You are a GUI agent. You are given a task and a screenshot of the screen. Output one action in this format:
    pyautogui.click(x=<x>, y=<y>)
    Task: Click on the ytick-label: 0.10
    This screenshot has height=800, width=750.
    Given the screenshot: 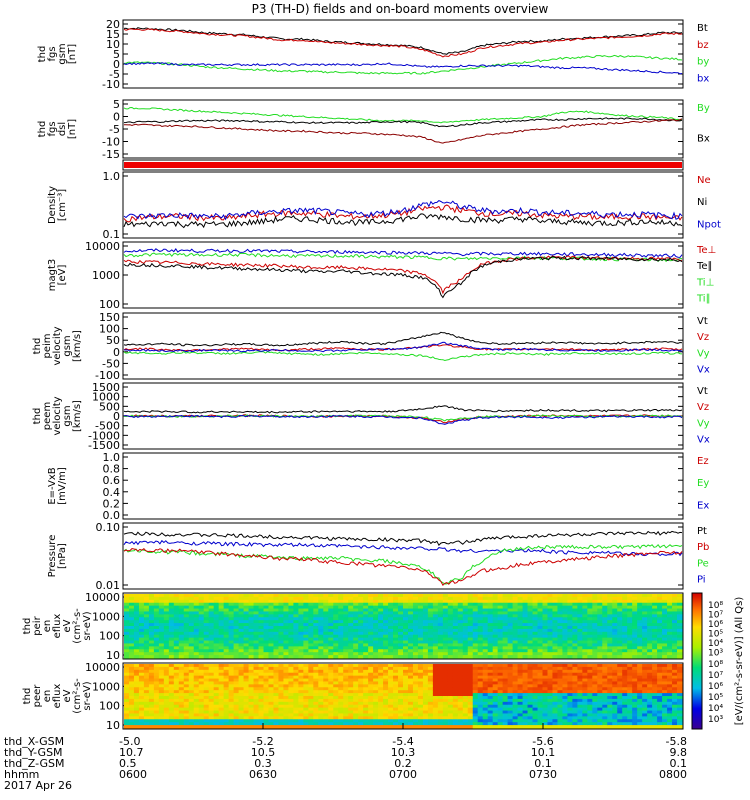 What is the action you would take?
    pyautogui.click(x=108, y=527)
    